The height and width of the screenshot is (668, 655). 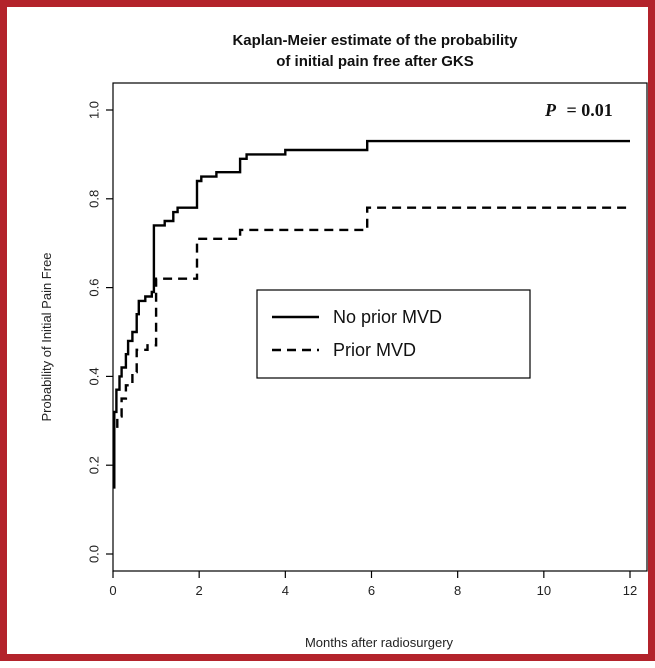 I want to click on p-value-annotation: P = 0.01, so click(x=578, y=110).